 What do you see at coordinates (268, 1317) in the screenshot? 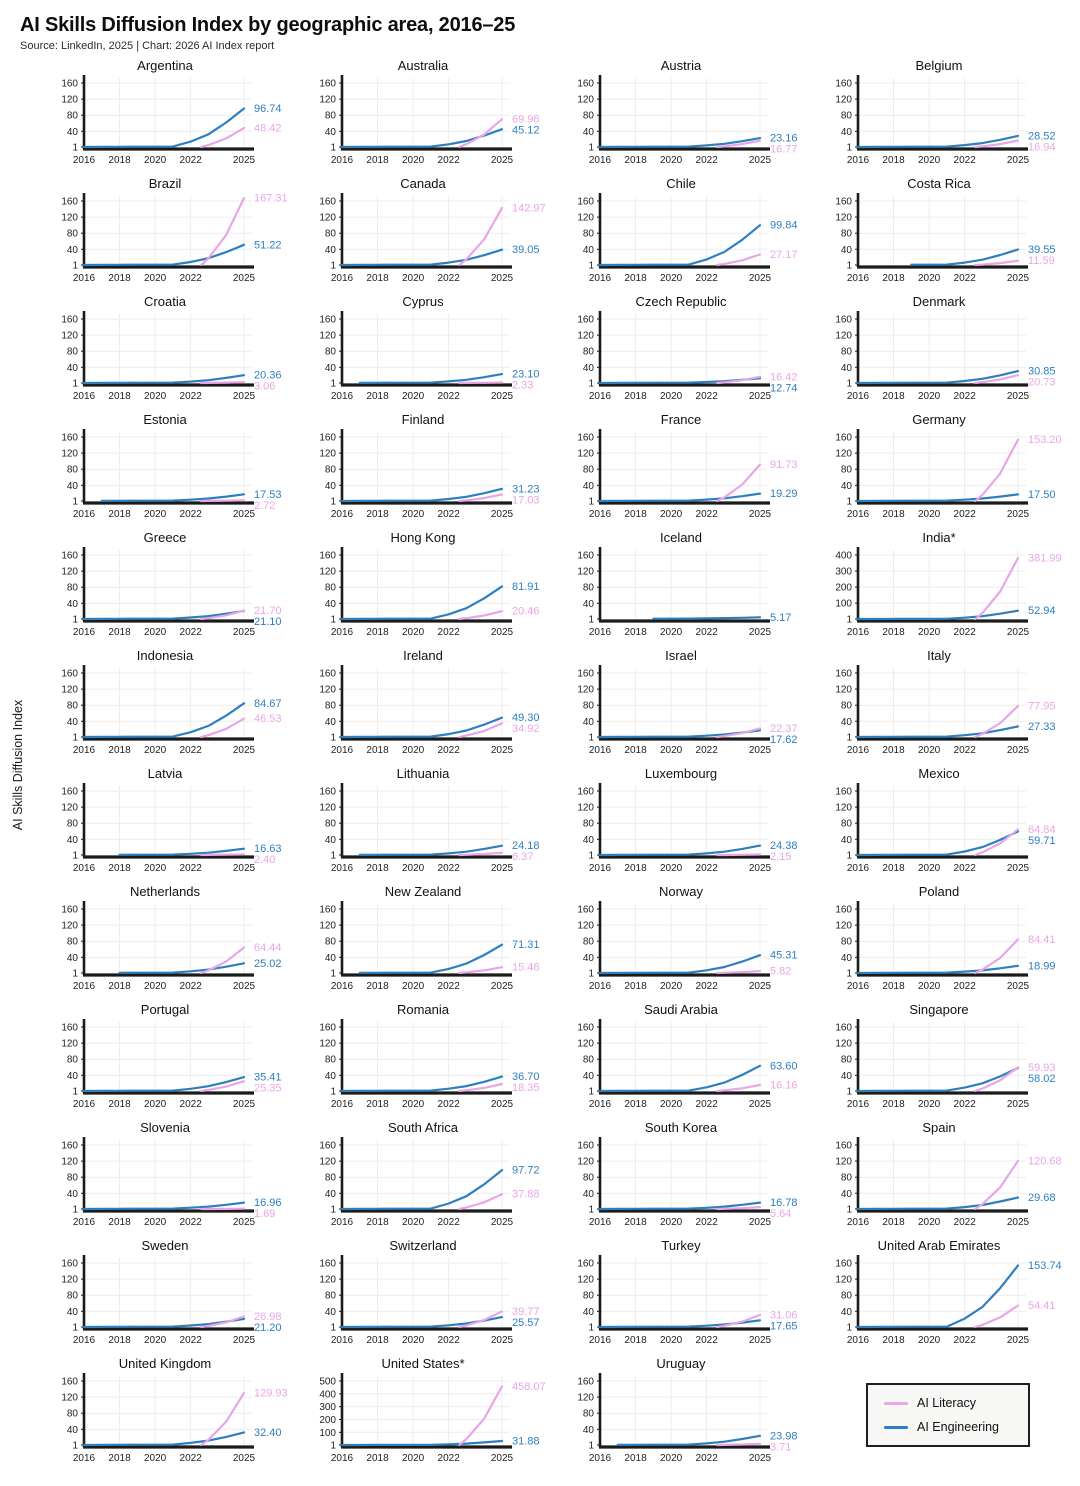
I see `literacy-value-label: 26.98` at bounding box center [268, 1317].